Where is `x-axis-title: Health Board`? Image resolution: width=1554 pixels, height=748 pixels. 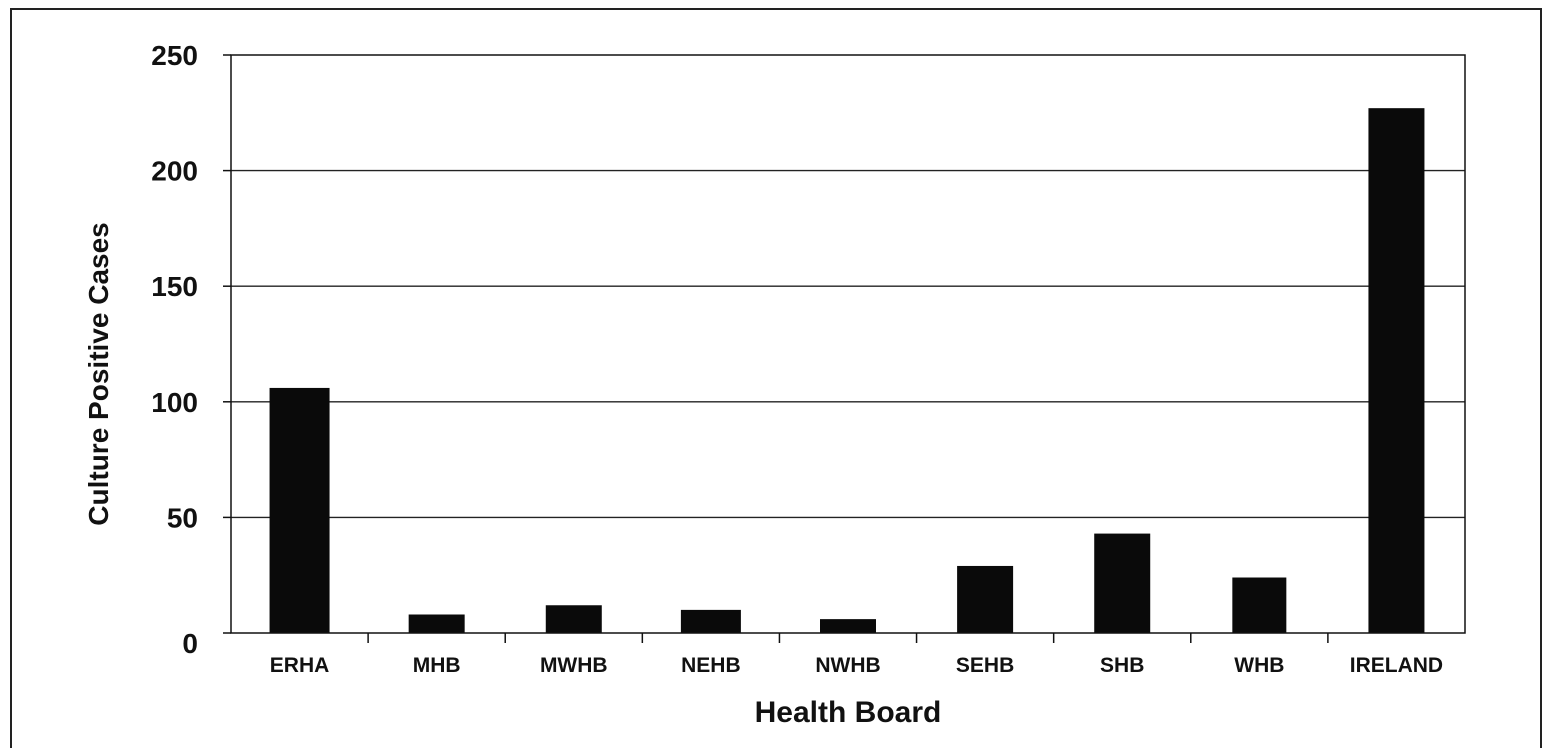 x-axis-title: Health Board is located at coordinates (848, 712).